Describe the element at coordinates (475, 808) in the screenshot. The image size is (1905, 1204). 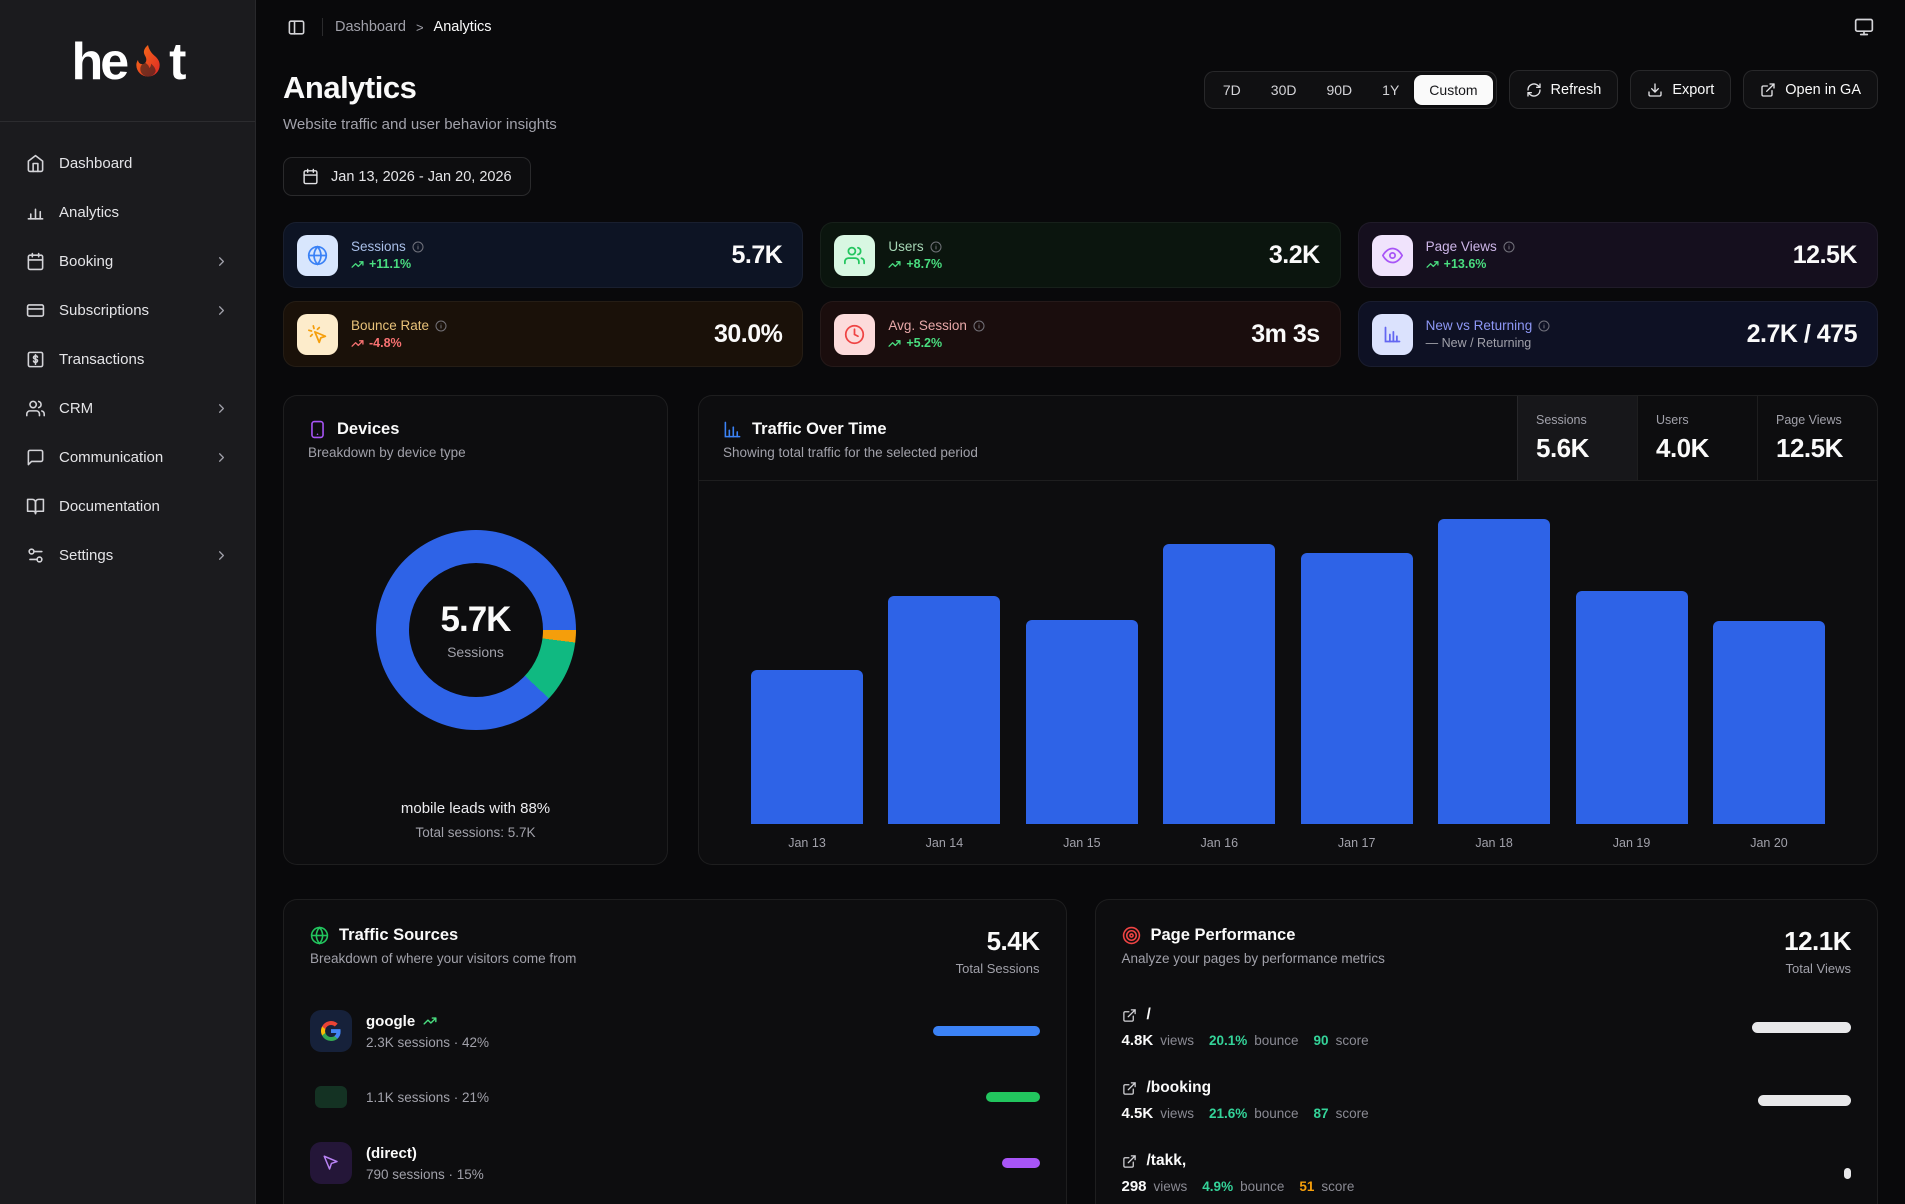
I see `devices-footnote: mobile leads with 88%` at that location.